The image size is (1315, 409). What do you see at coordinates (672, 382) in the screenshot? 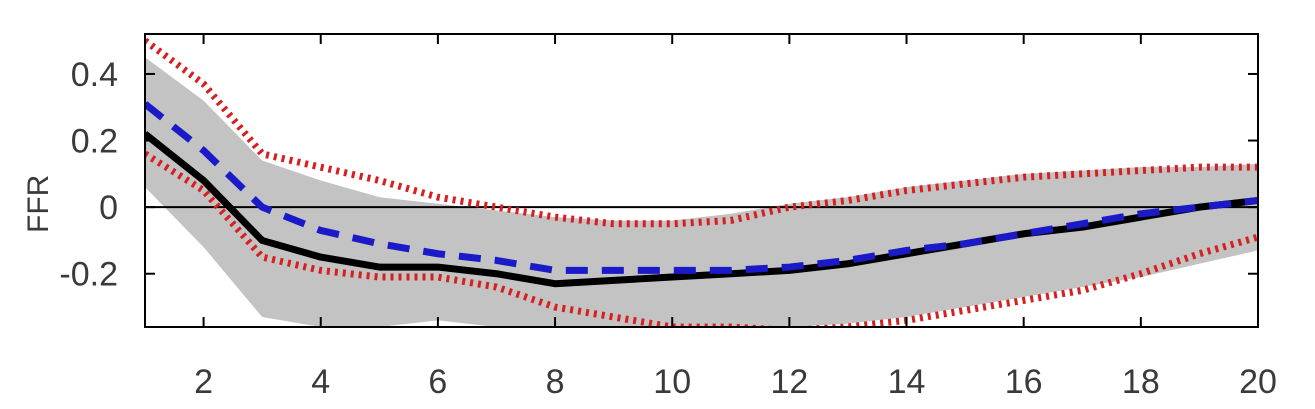
I see `x-tick-label: 10` at bounding box center [672, 382].